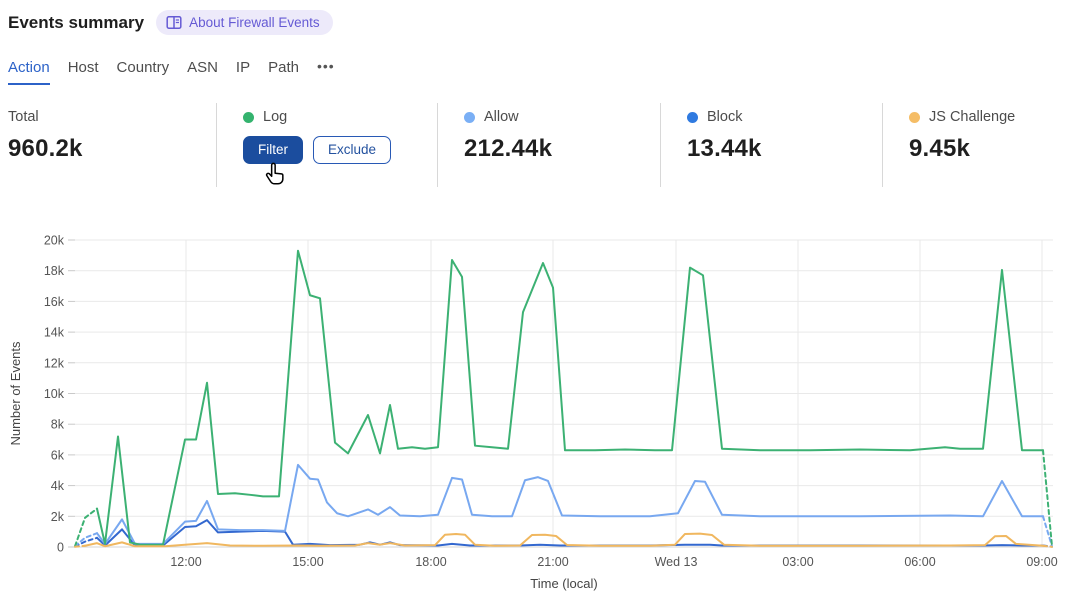  I want to click on stat-card-allow: Allow 212.44k, so click(548, 145).